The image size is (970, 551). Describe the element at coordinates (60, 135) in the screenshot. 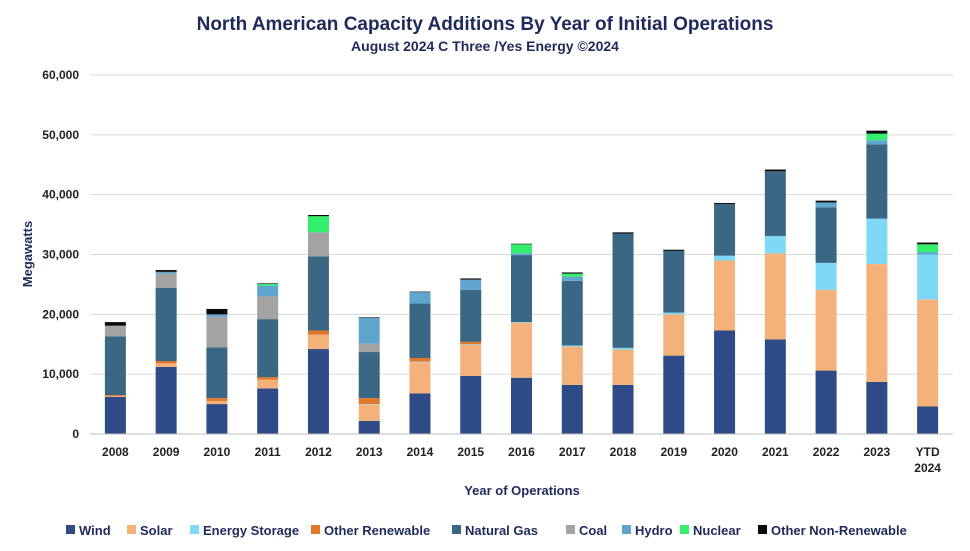

I see `y-tick-label: 50,000` at that location.